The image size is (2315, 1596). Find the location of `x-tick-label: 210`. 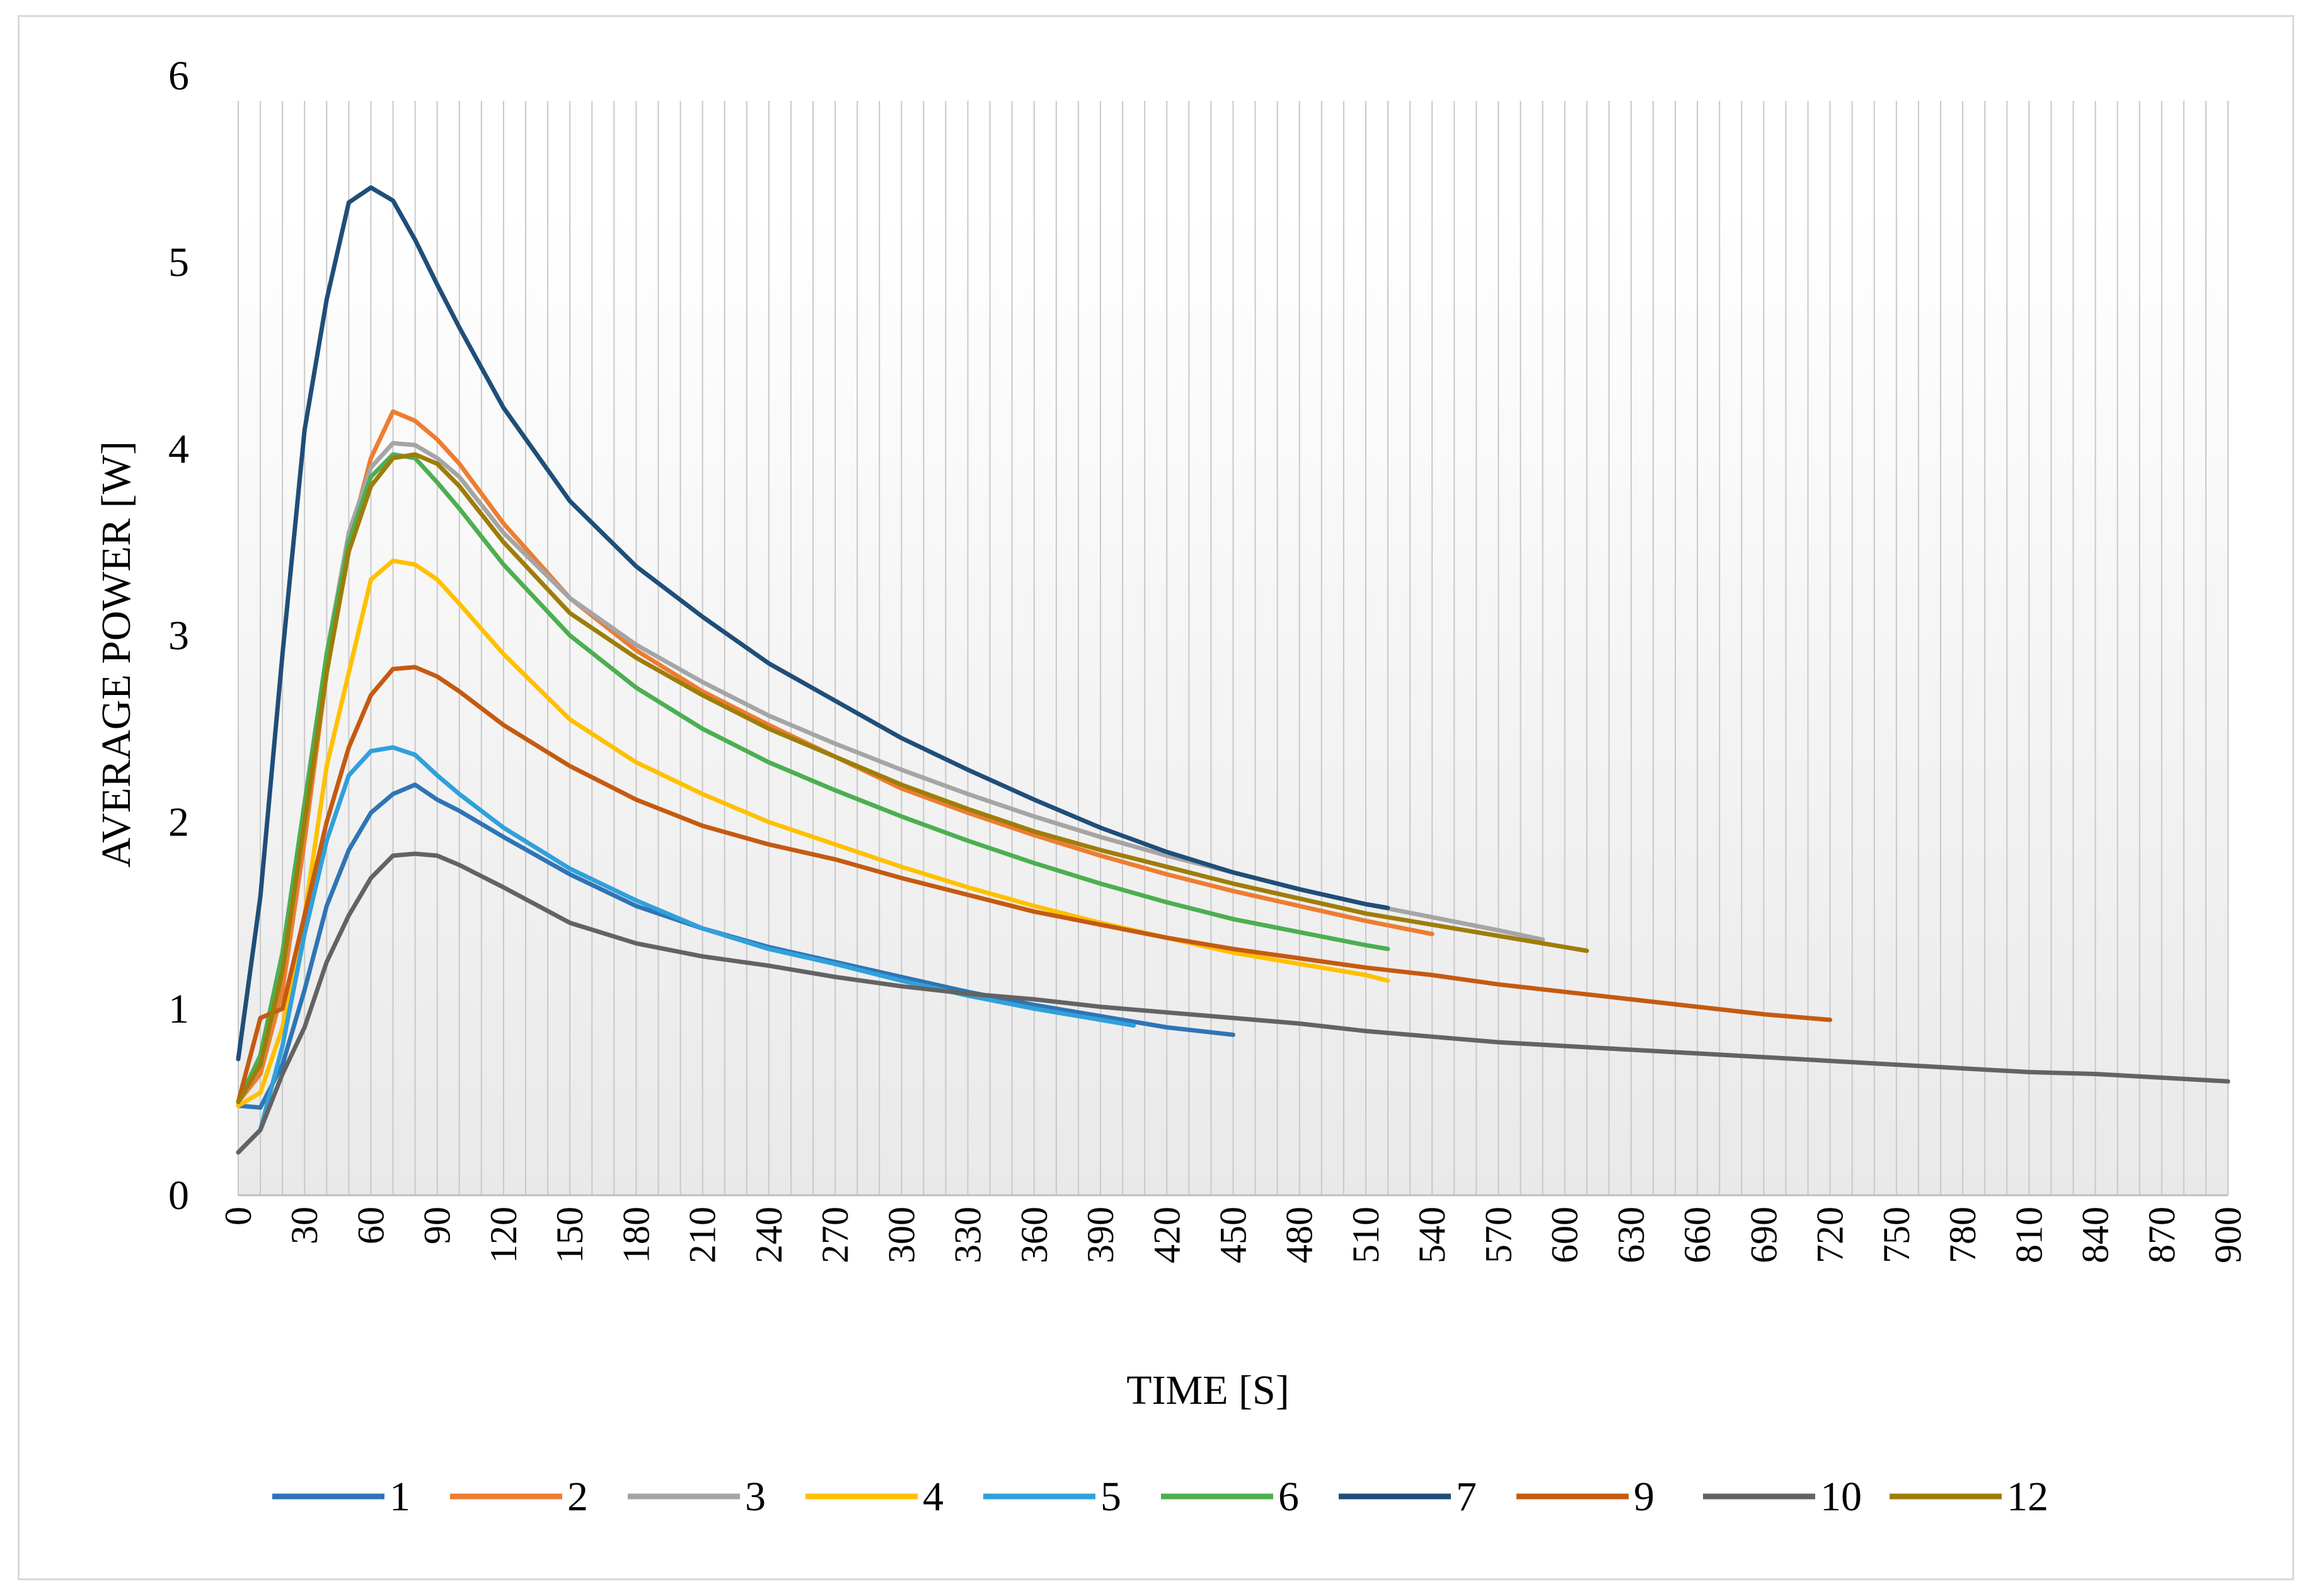

x-tick-label: 210 is located at coordinates (703, 1235).